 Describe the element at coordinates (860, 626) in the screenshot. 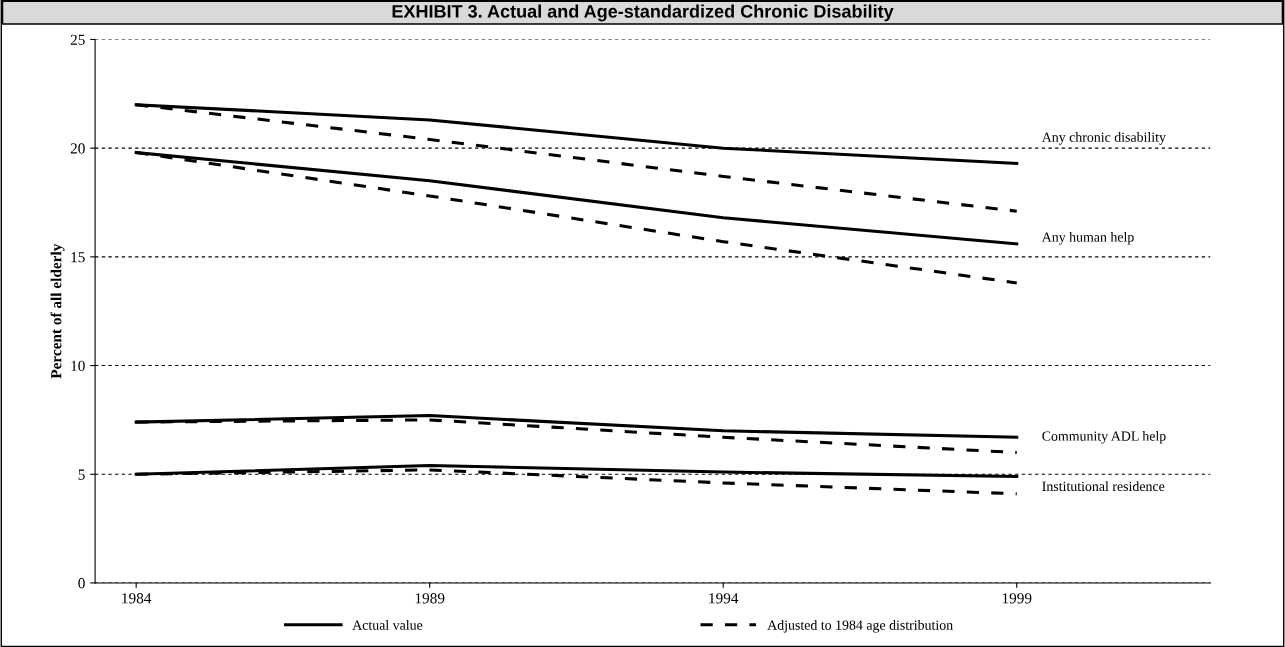

I see `legend-label: Adjusted to 1984 age distribution` at that location.